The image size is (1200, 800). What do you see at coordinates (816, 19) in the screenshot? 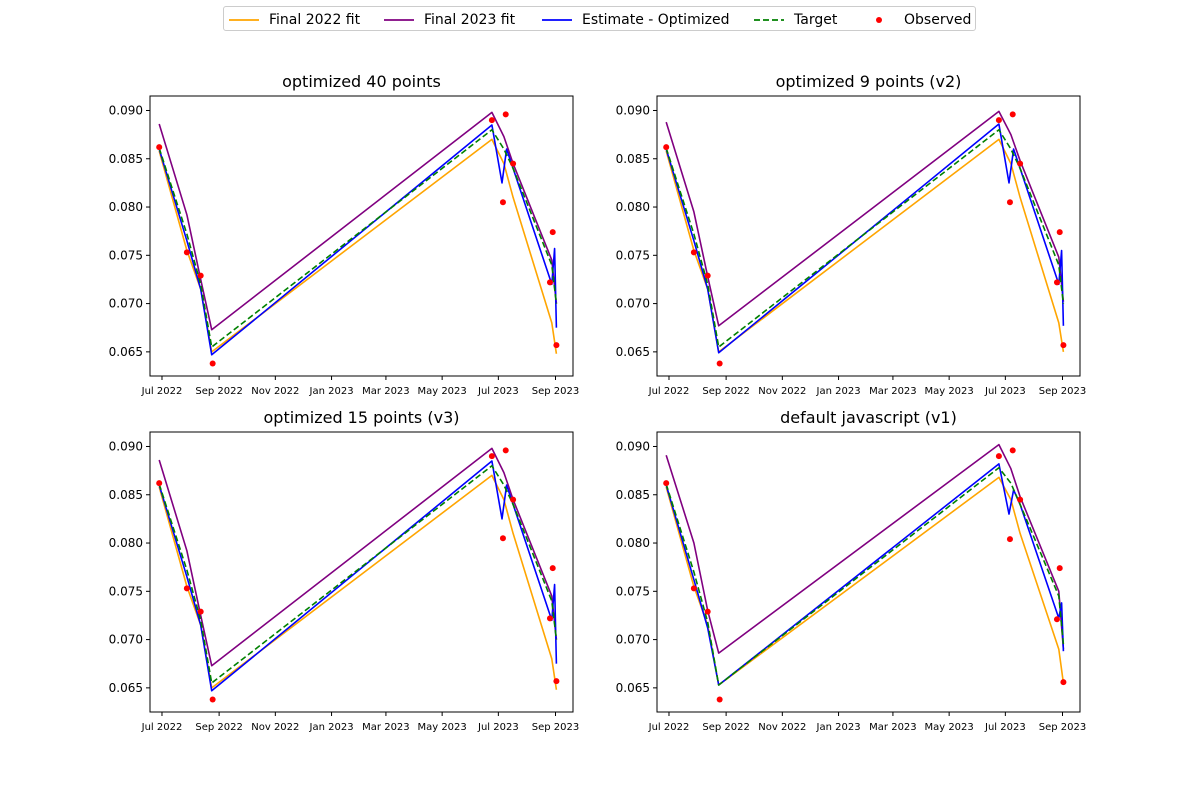
I see `legend-label-target: Target` at bounding box center [816, 19].